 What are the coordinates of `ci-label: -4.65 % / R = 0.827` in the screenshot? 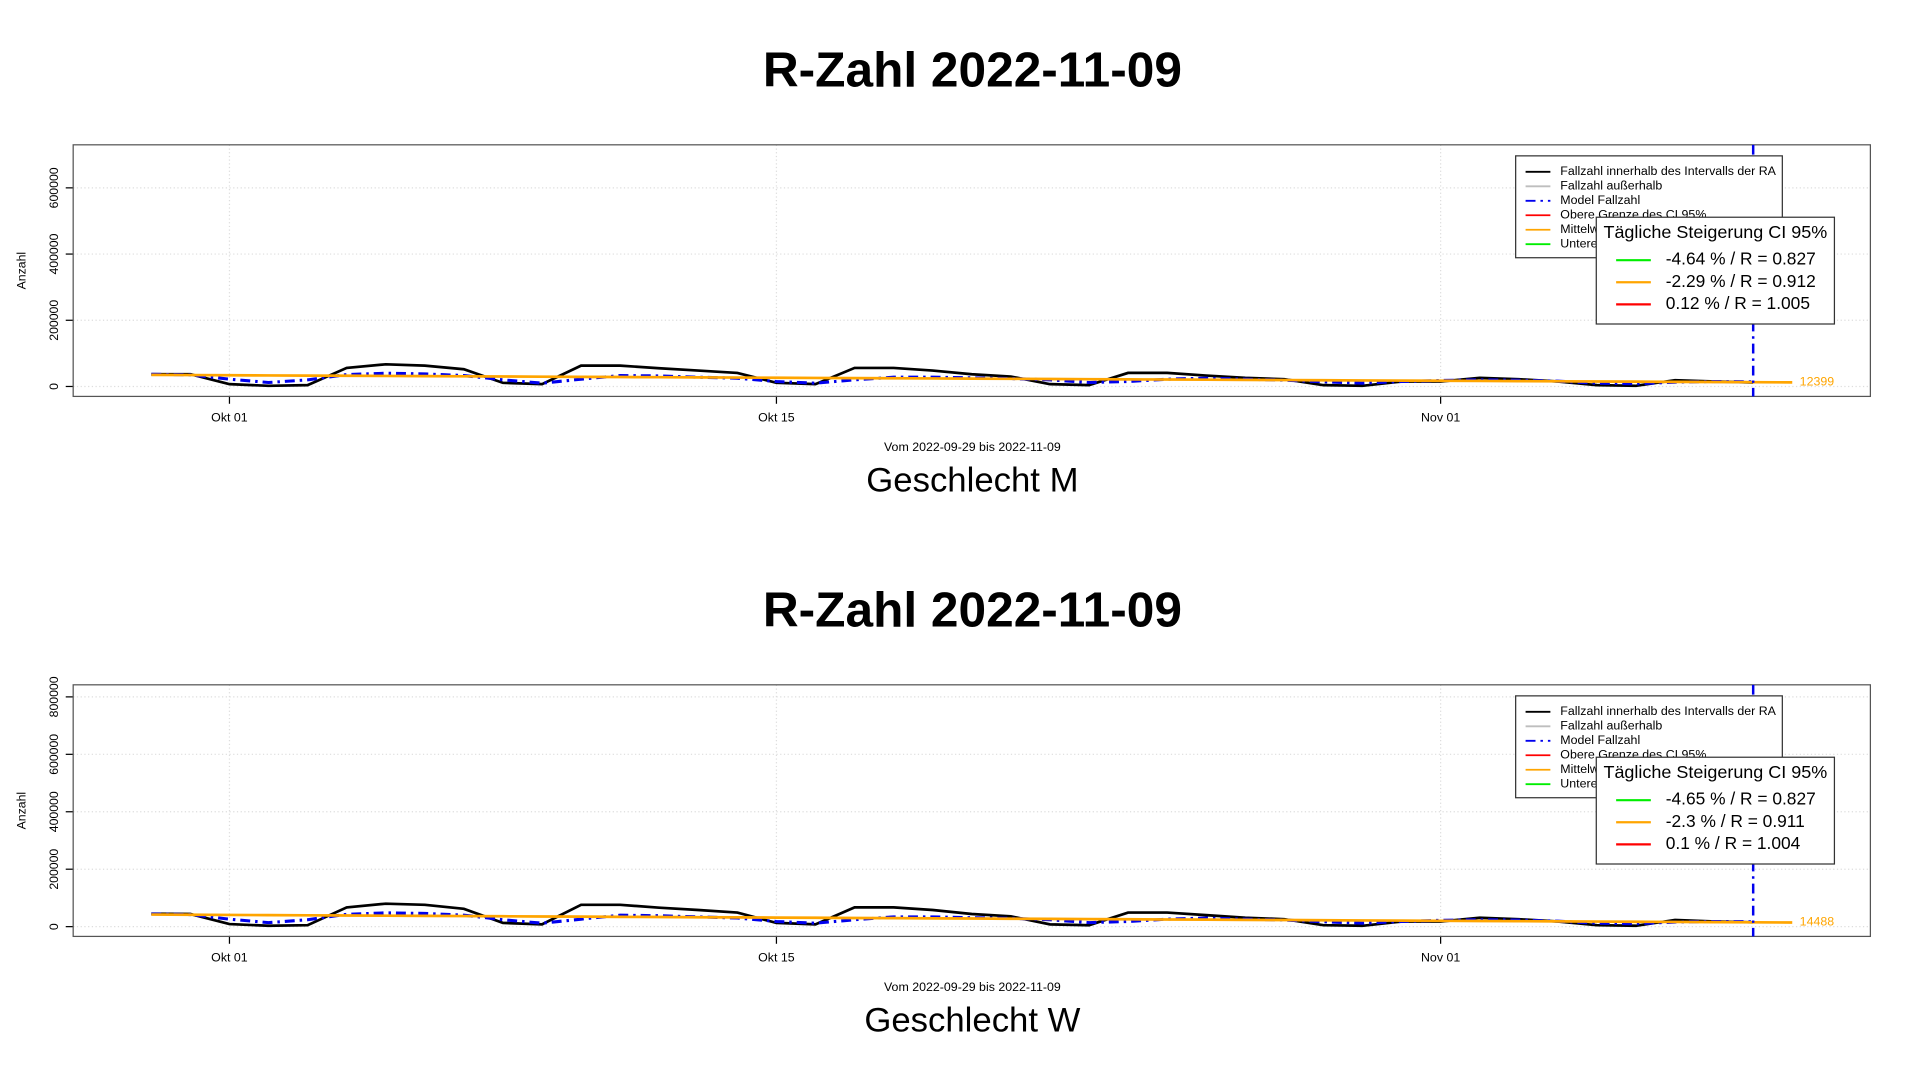 It's located at (1741, 799).